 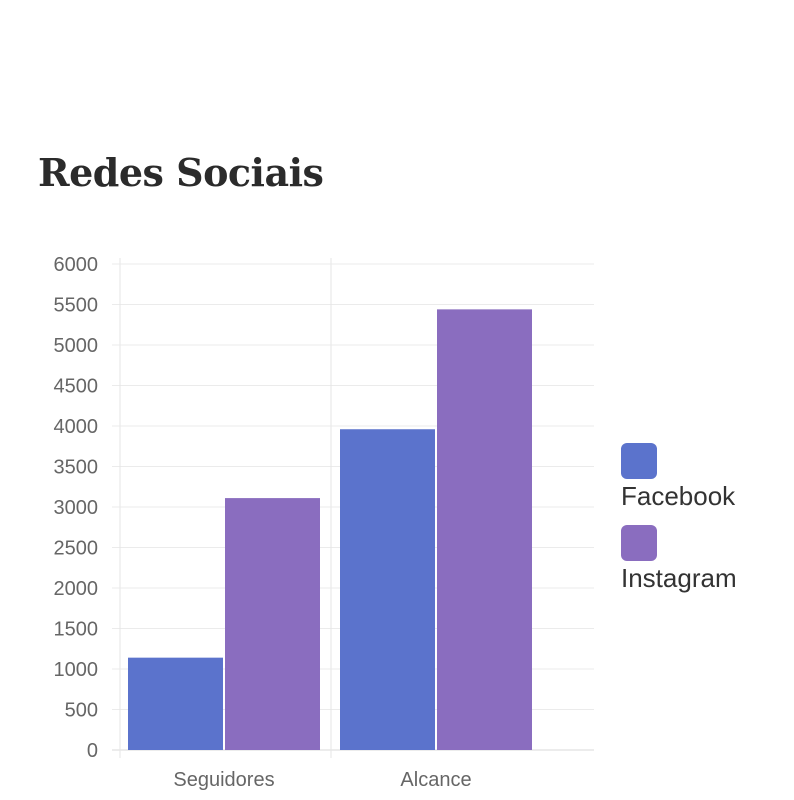 I want to click on y-tick-label: 500, so click(x=81, y=711).